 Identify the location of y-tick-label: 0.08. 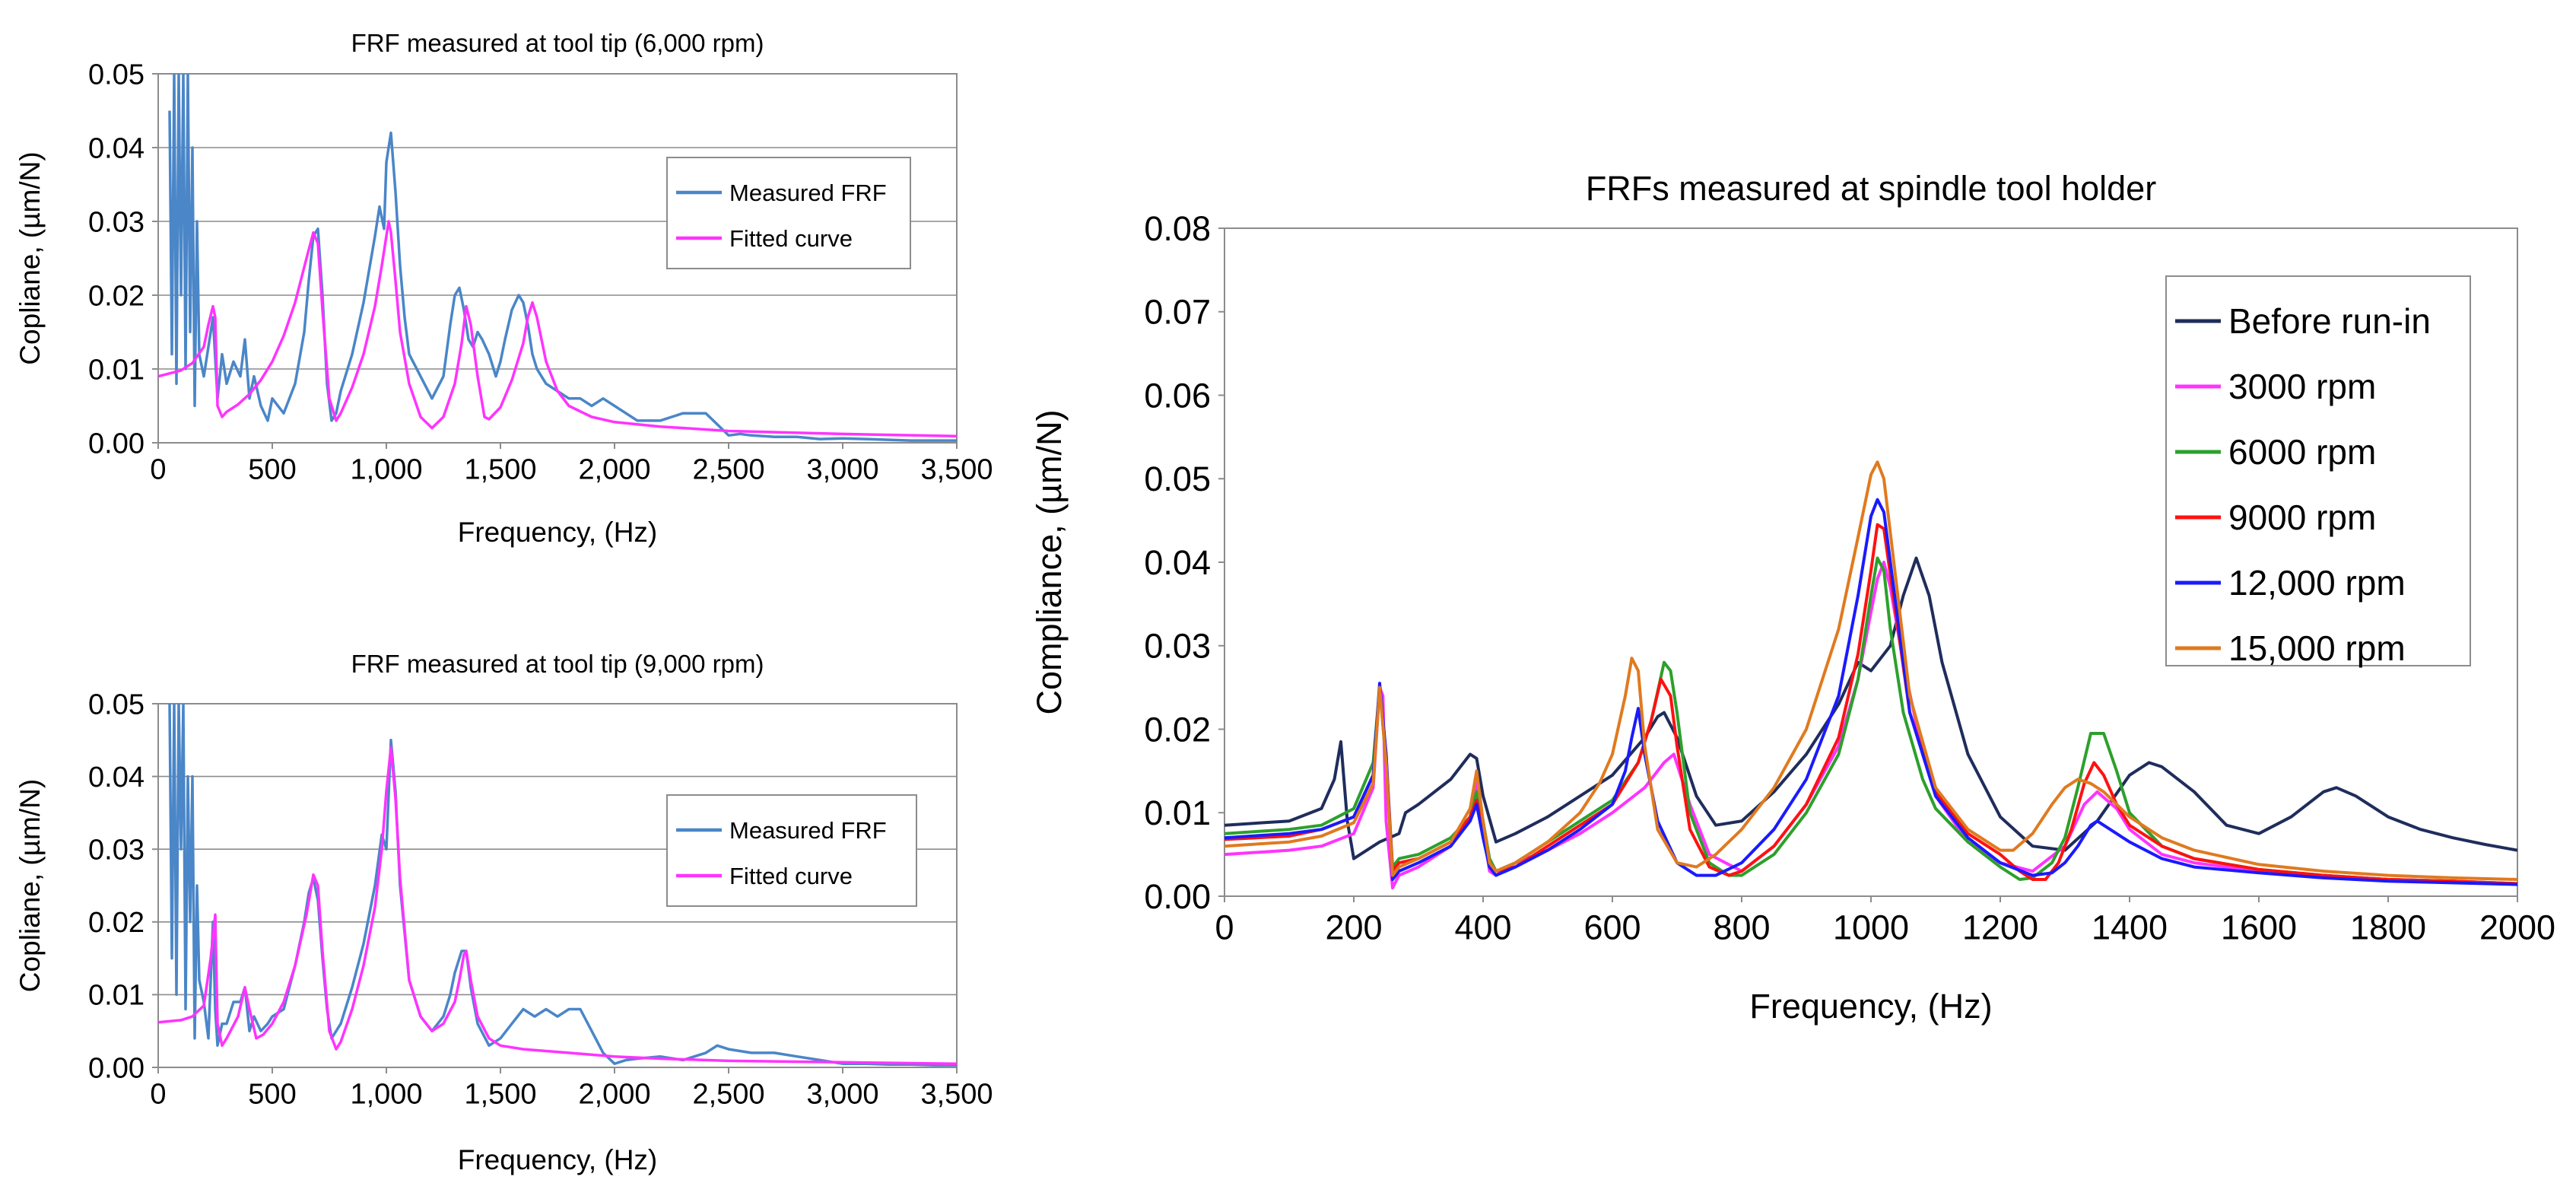
(1177, 228).